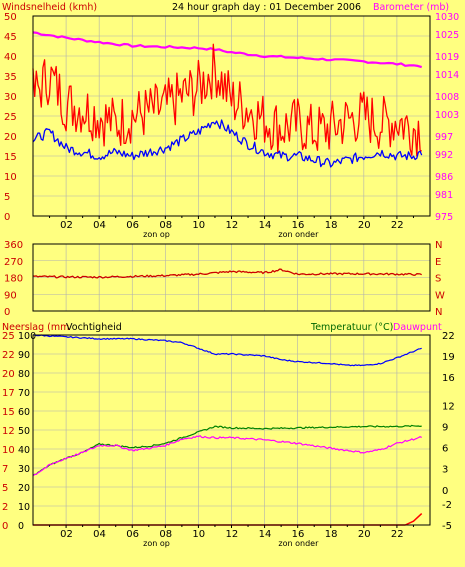 Image resolution: width=465 pixels, height=567 pixels. Describe the element at coordinates (24, 450) in the screenshot. I see `humidity-ytick-label: 40` at that location.